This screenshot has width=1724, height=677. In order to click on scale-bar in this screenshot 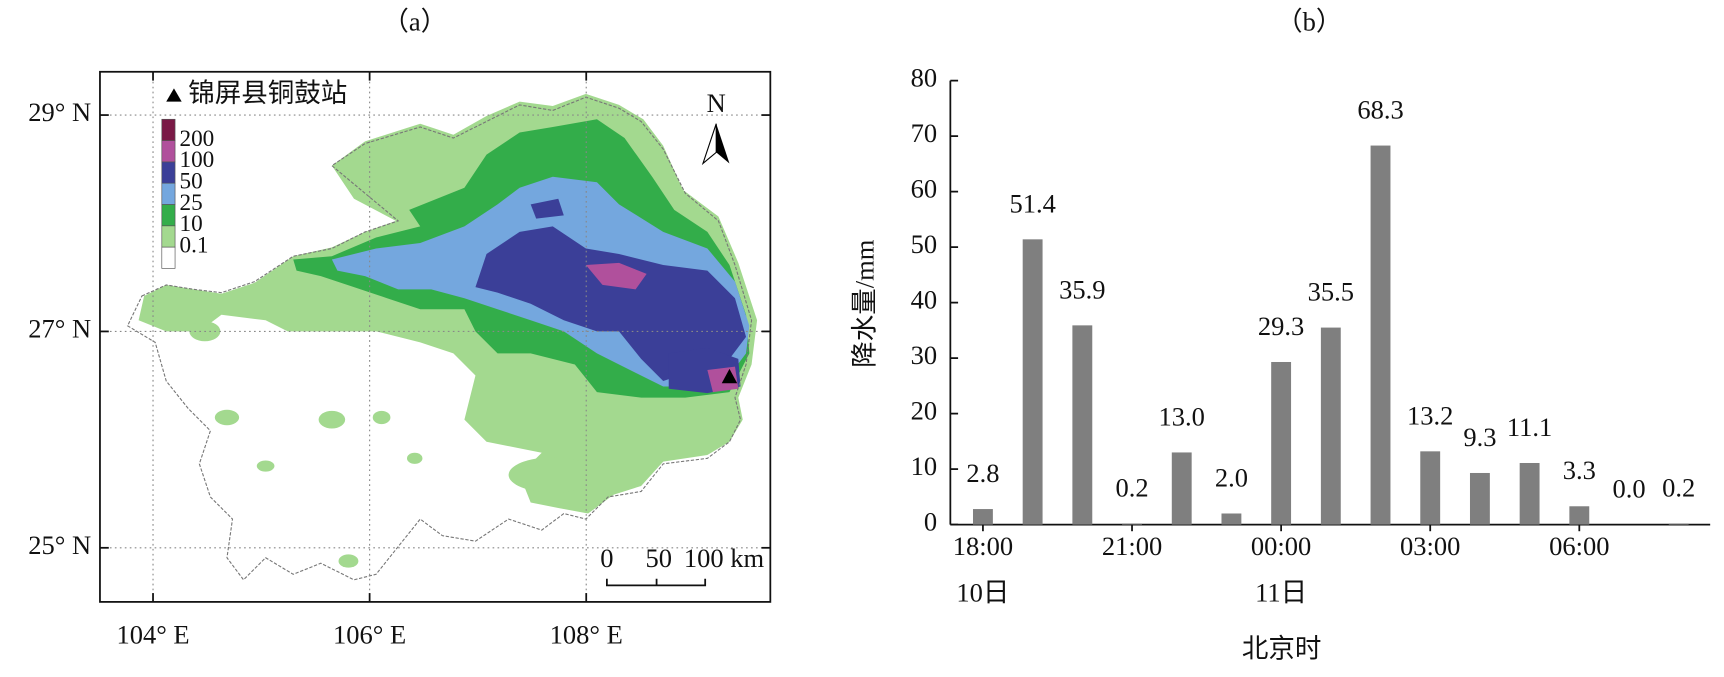, I will do `click(656, 582)`.